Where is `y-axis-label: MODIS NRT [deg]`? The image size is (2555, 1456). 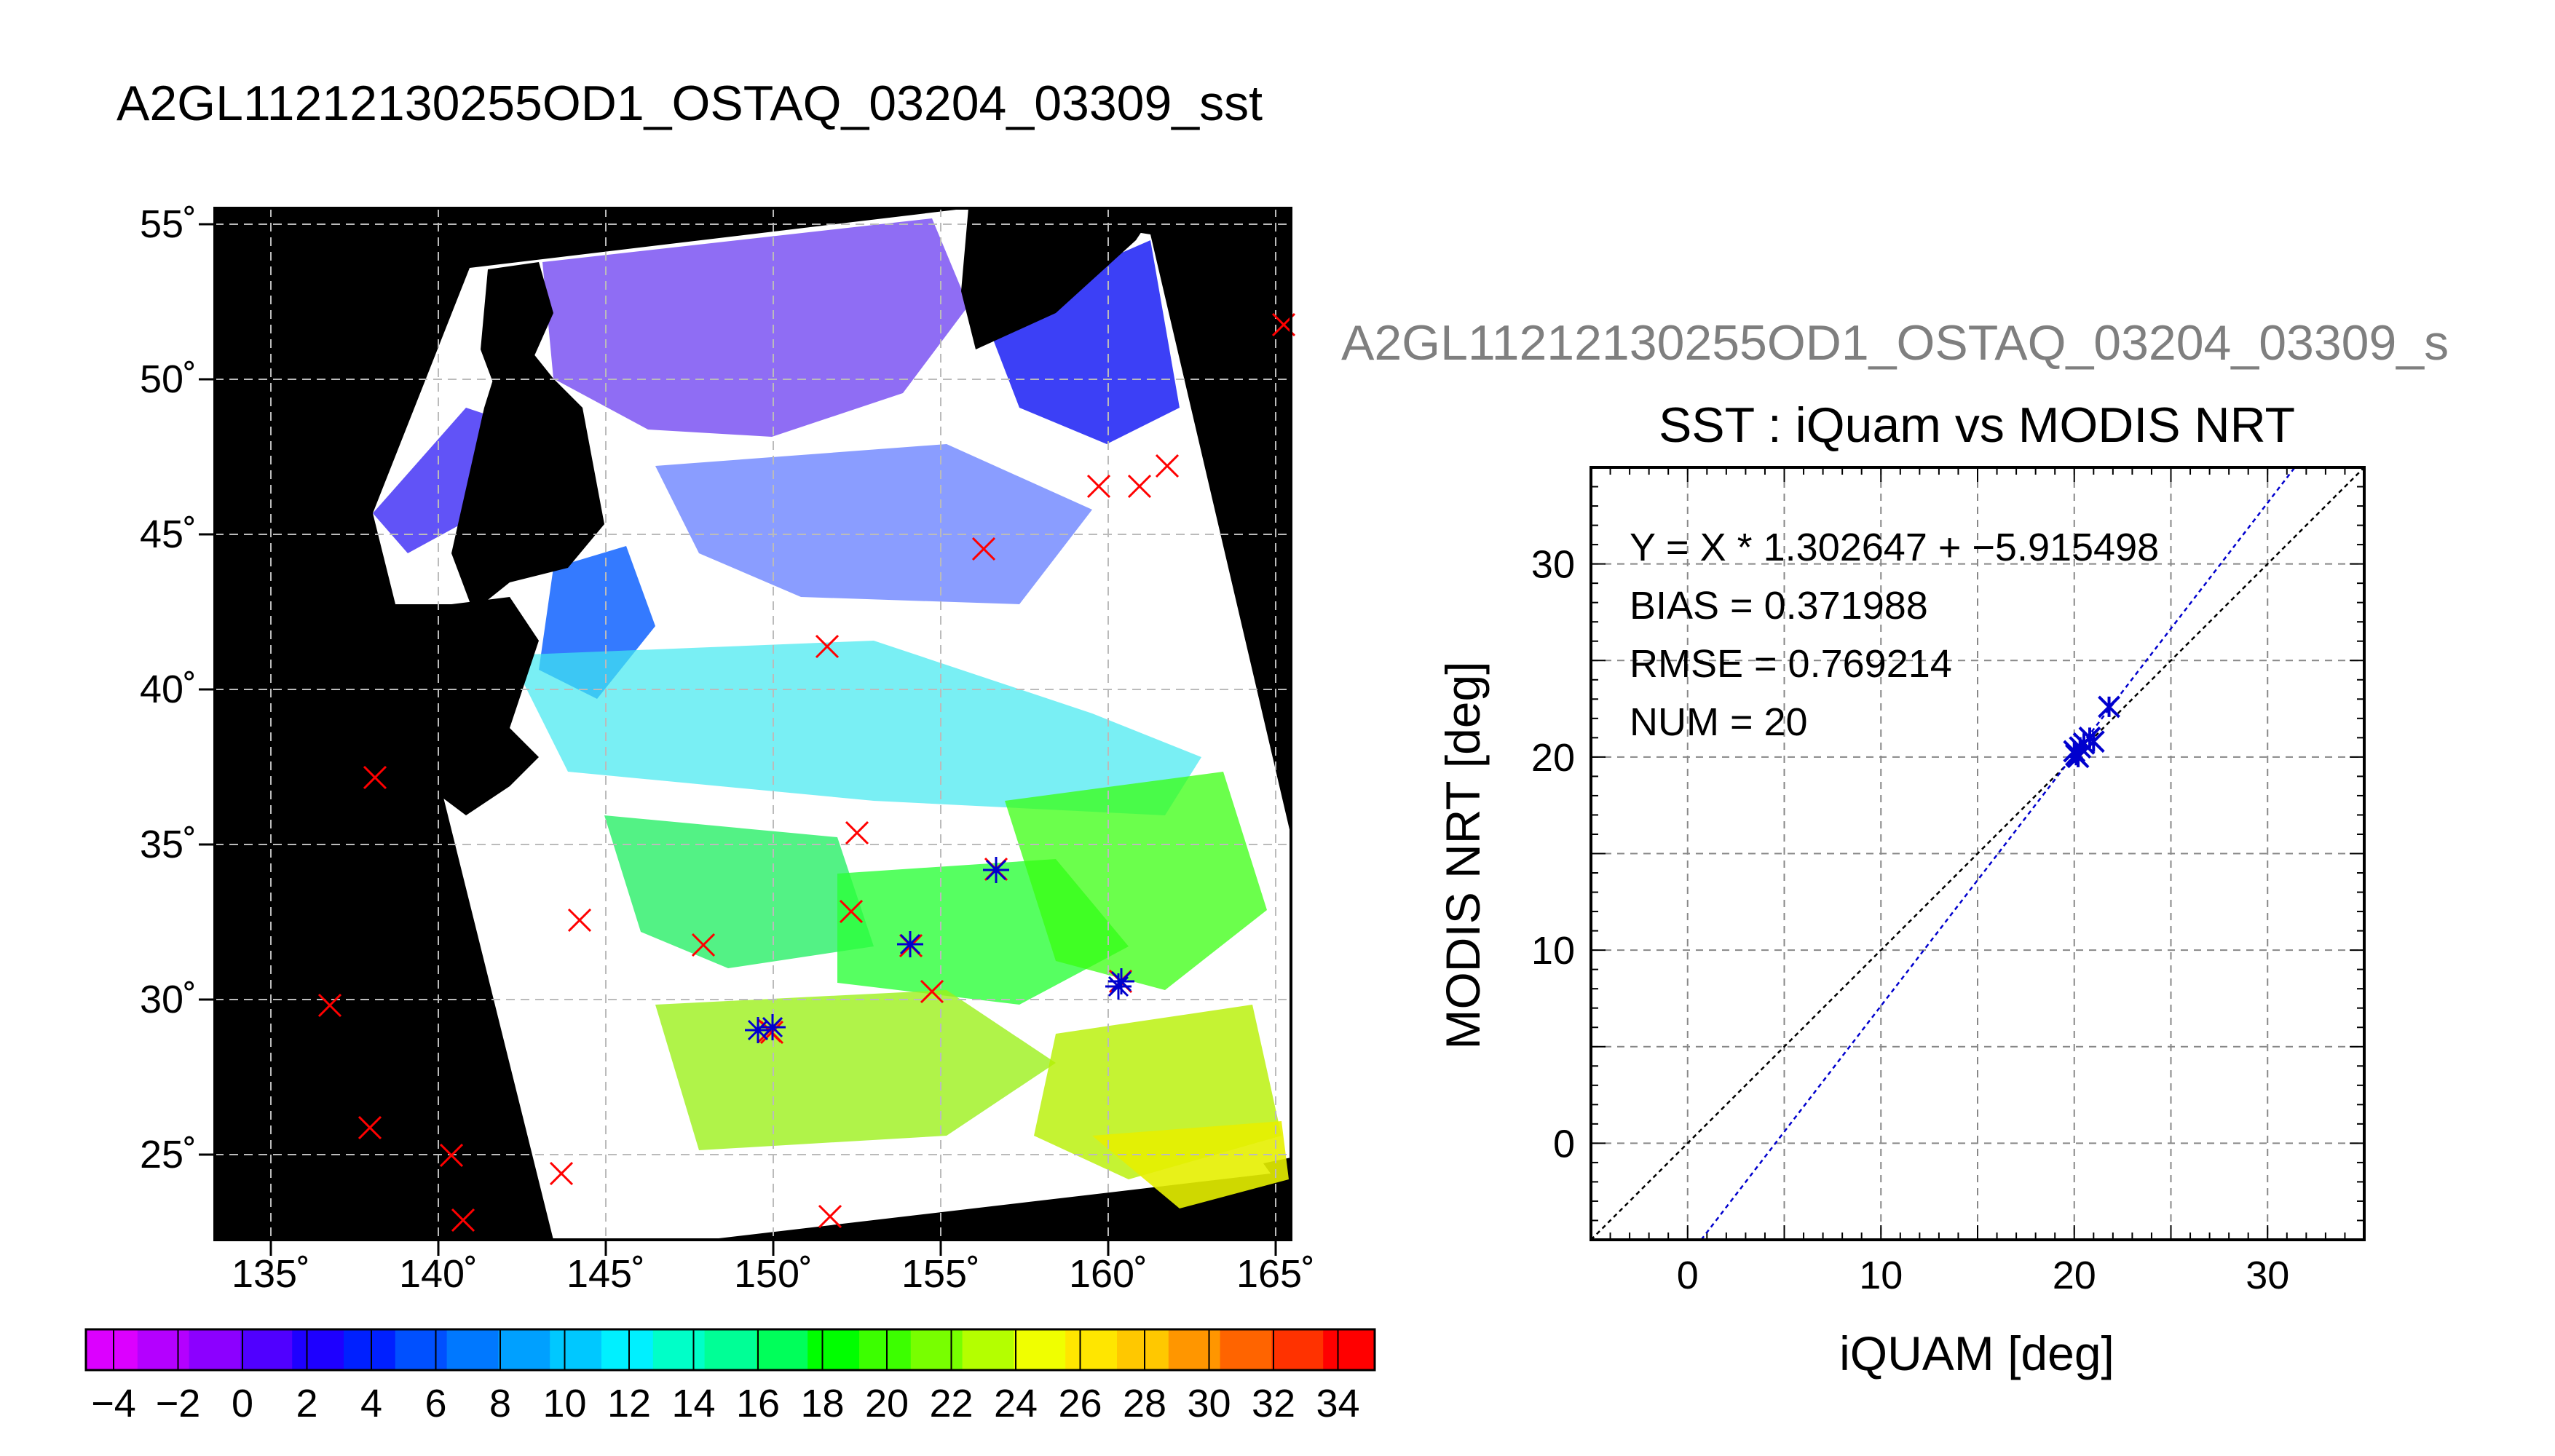
y-axis-label: MODIS NRT [deg] is located at coordinates (1463, 855).